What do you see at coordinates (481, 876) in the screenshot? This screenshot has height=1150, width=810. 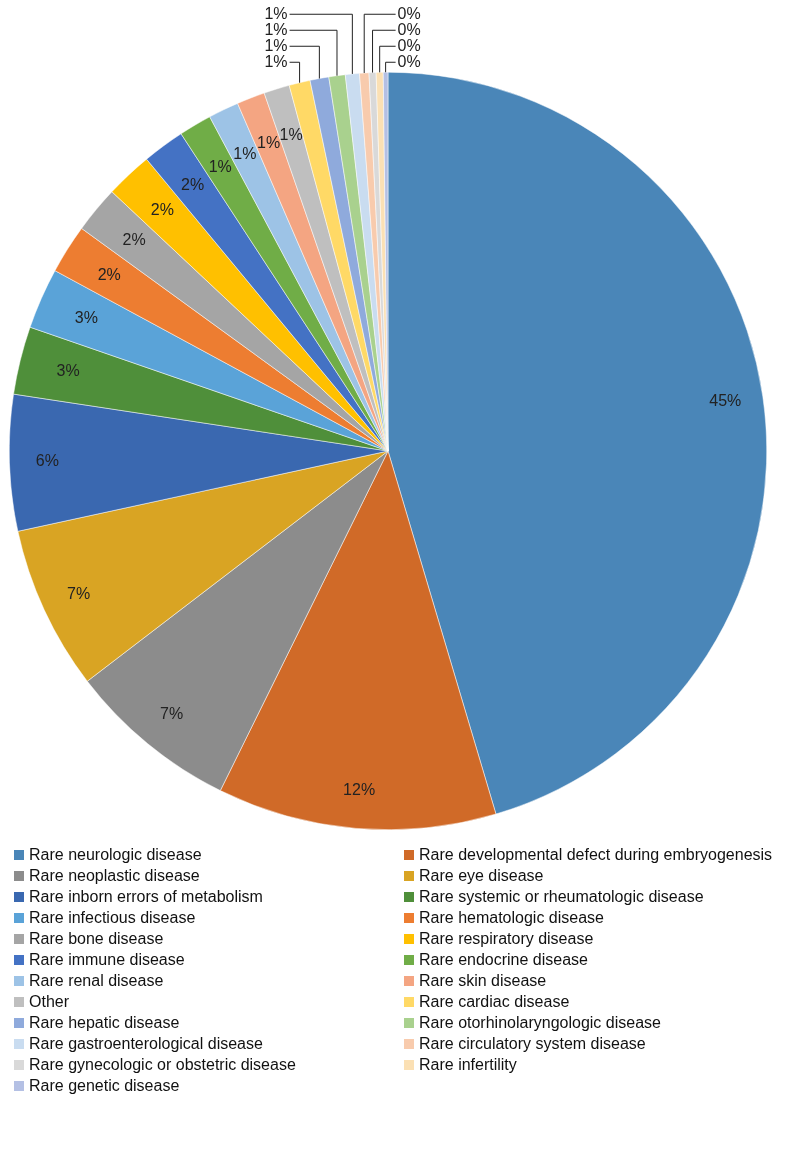 I see `legend-label: Rare eye disease` at bounding box center [481, 876].